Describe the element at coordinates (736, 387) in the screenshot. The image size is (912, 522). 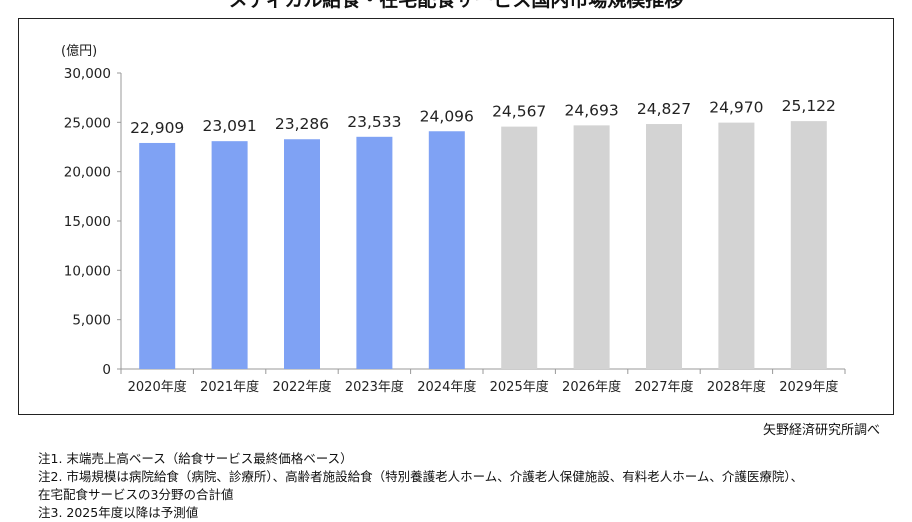
I see `x-category-label: 2028年度` at that location.